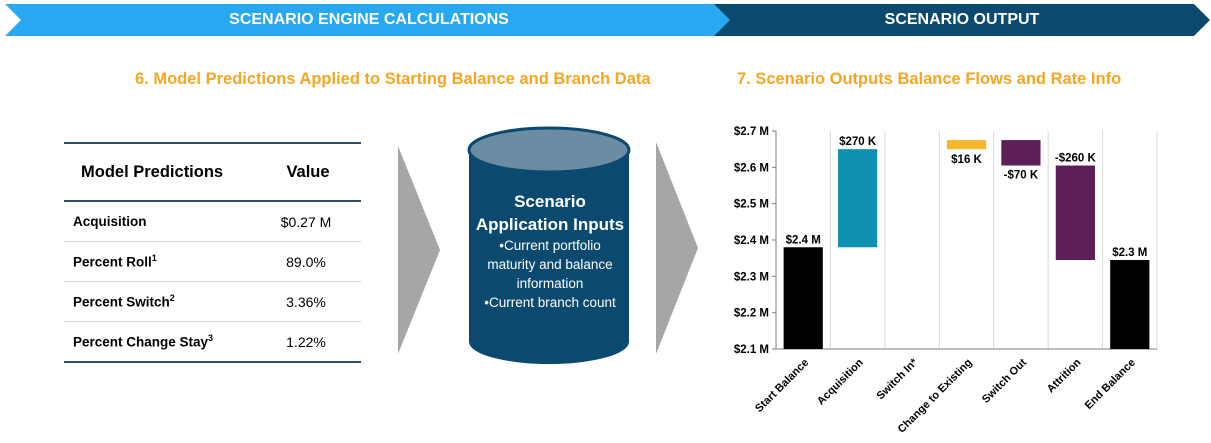 The width and height of the screenshot is (1211, 443). What do you see at coordinates (550, 302) in the screenshot?
I see `cylinder-bullet: •Current branch count` at bounding box center [550, 302].